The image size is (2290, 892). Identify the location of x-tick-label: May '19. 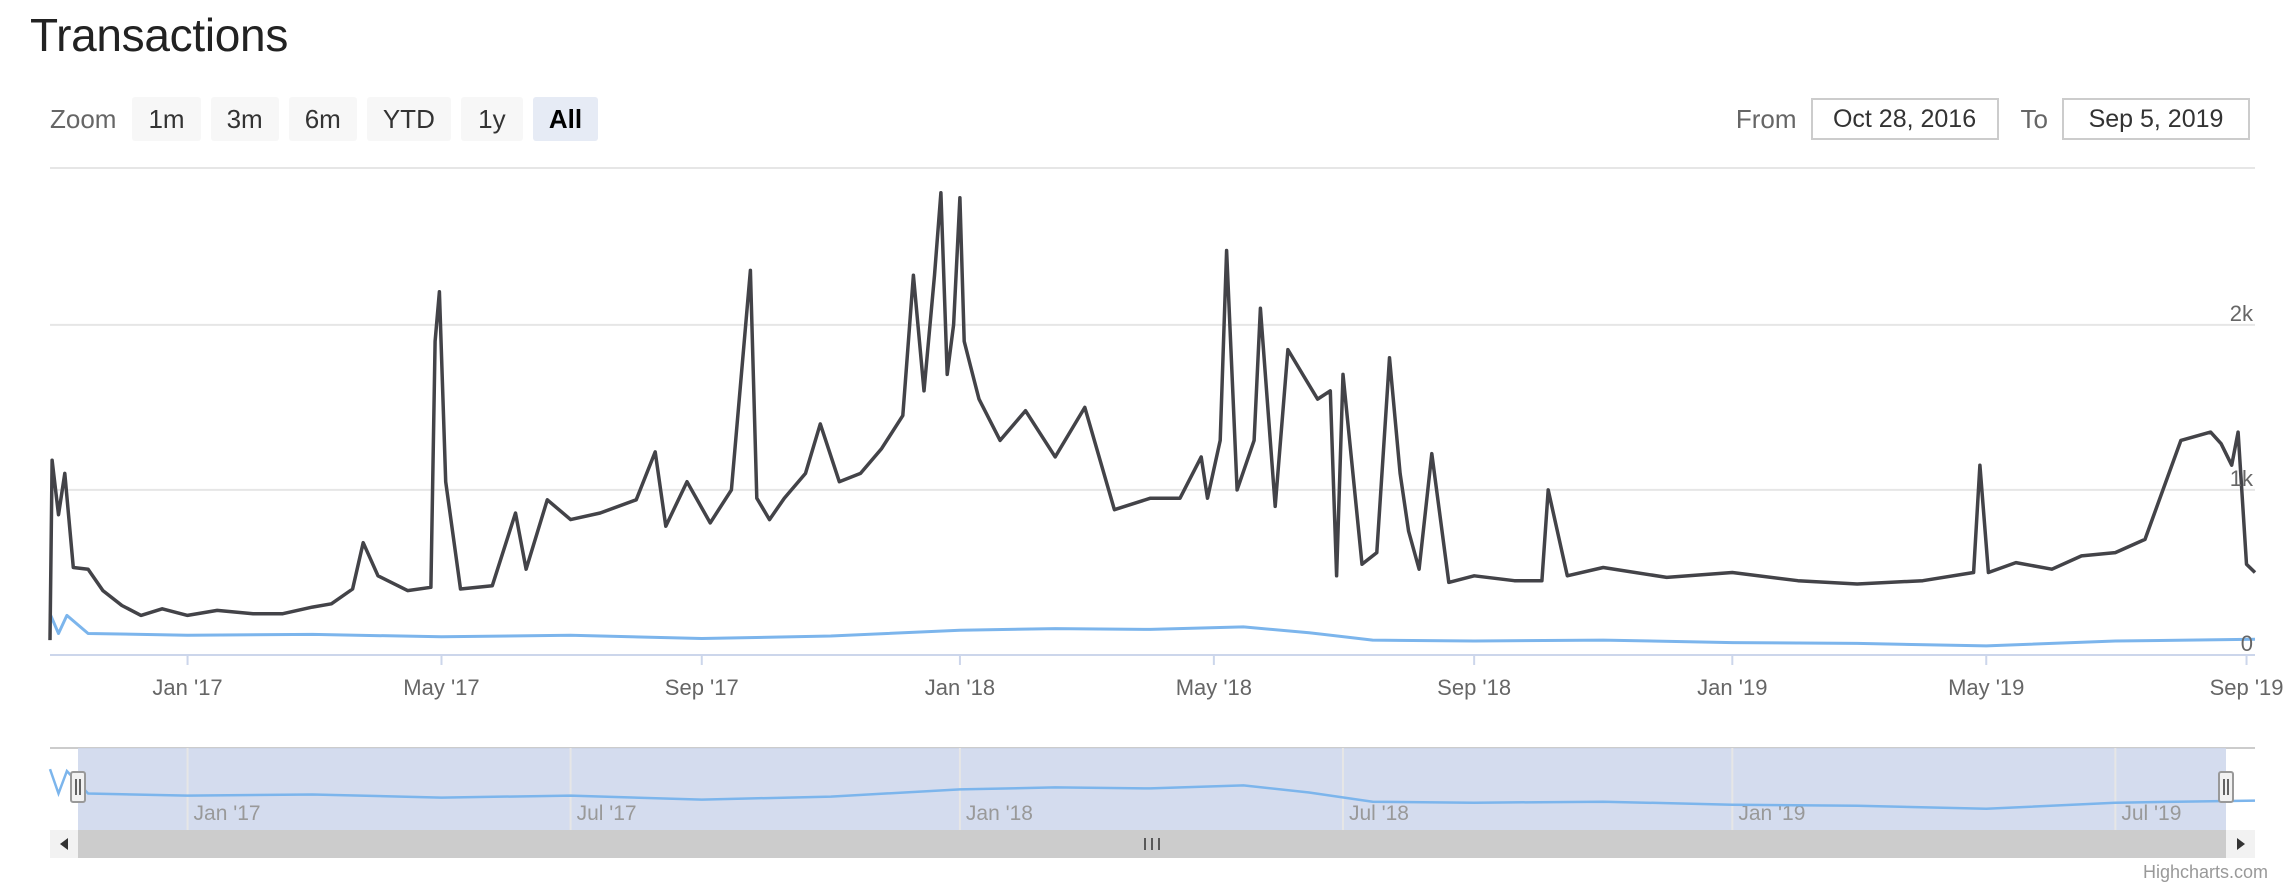
(1986, 687).